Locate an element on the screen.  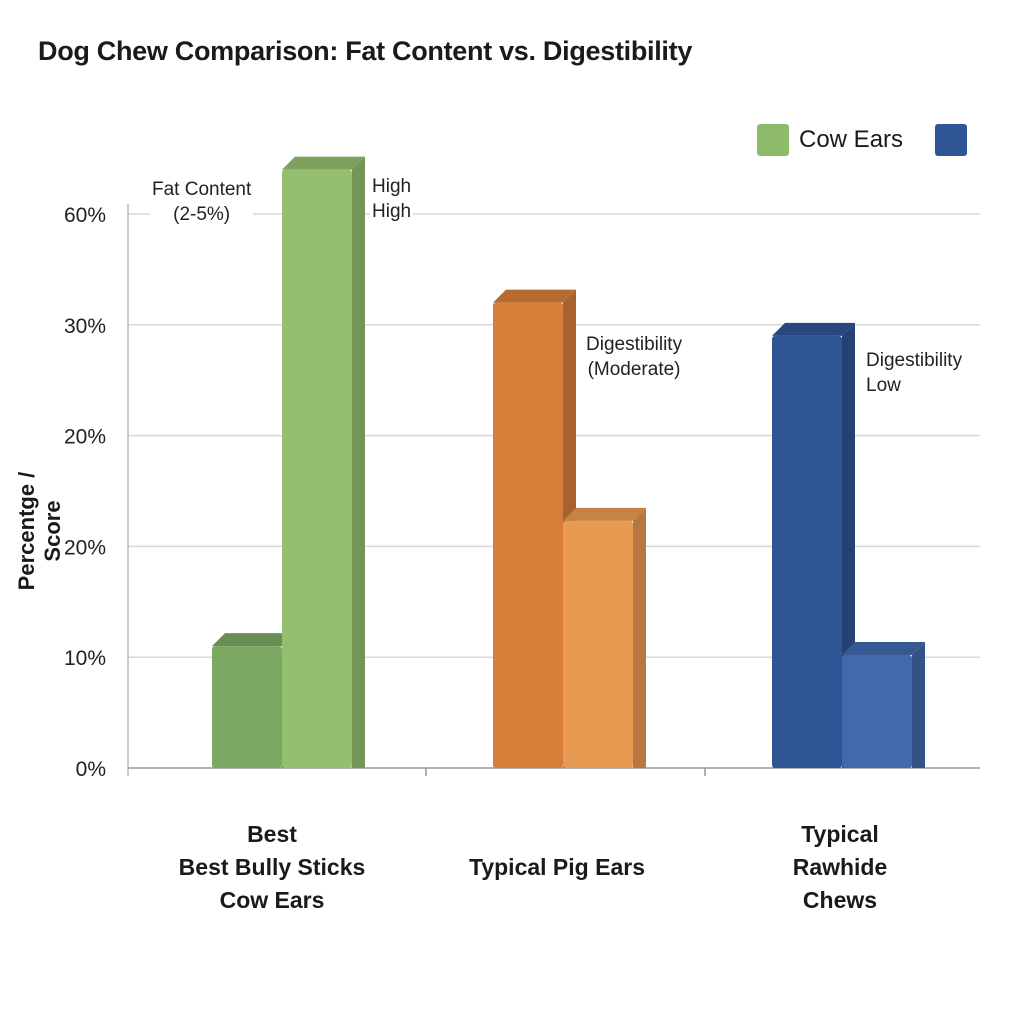
category-label-rawhide: Typical Rawhide Chews is located at coordinates (840, 867).